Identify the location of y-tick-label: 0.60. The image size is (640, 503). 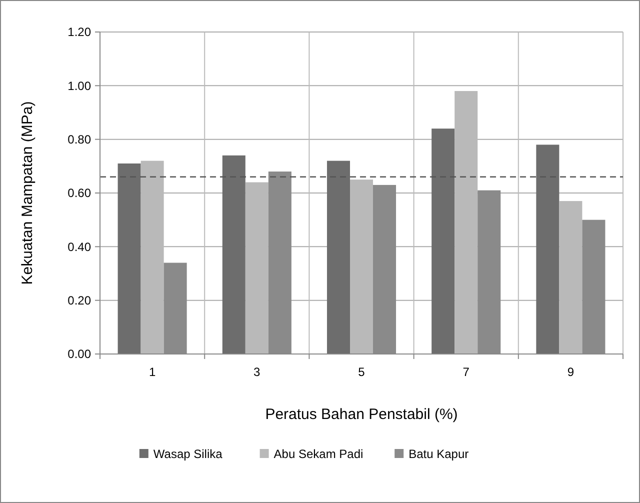
(80, 193).